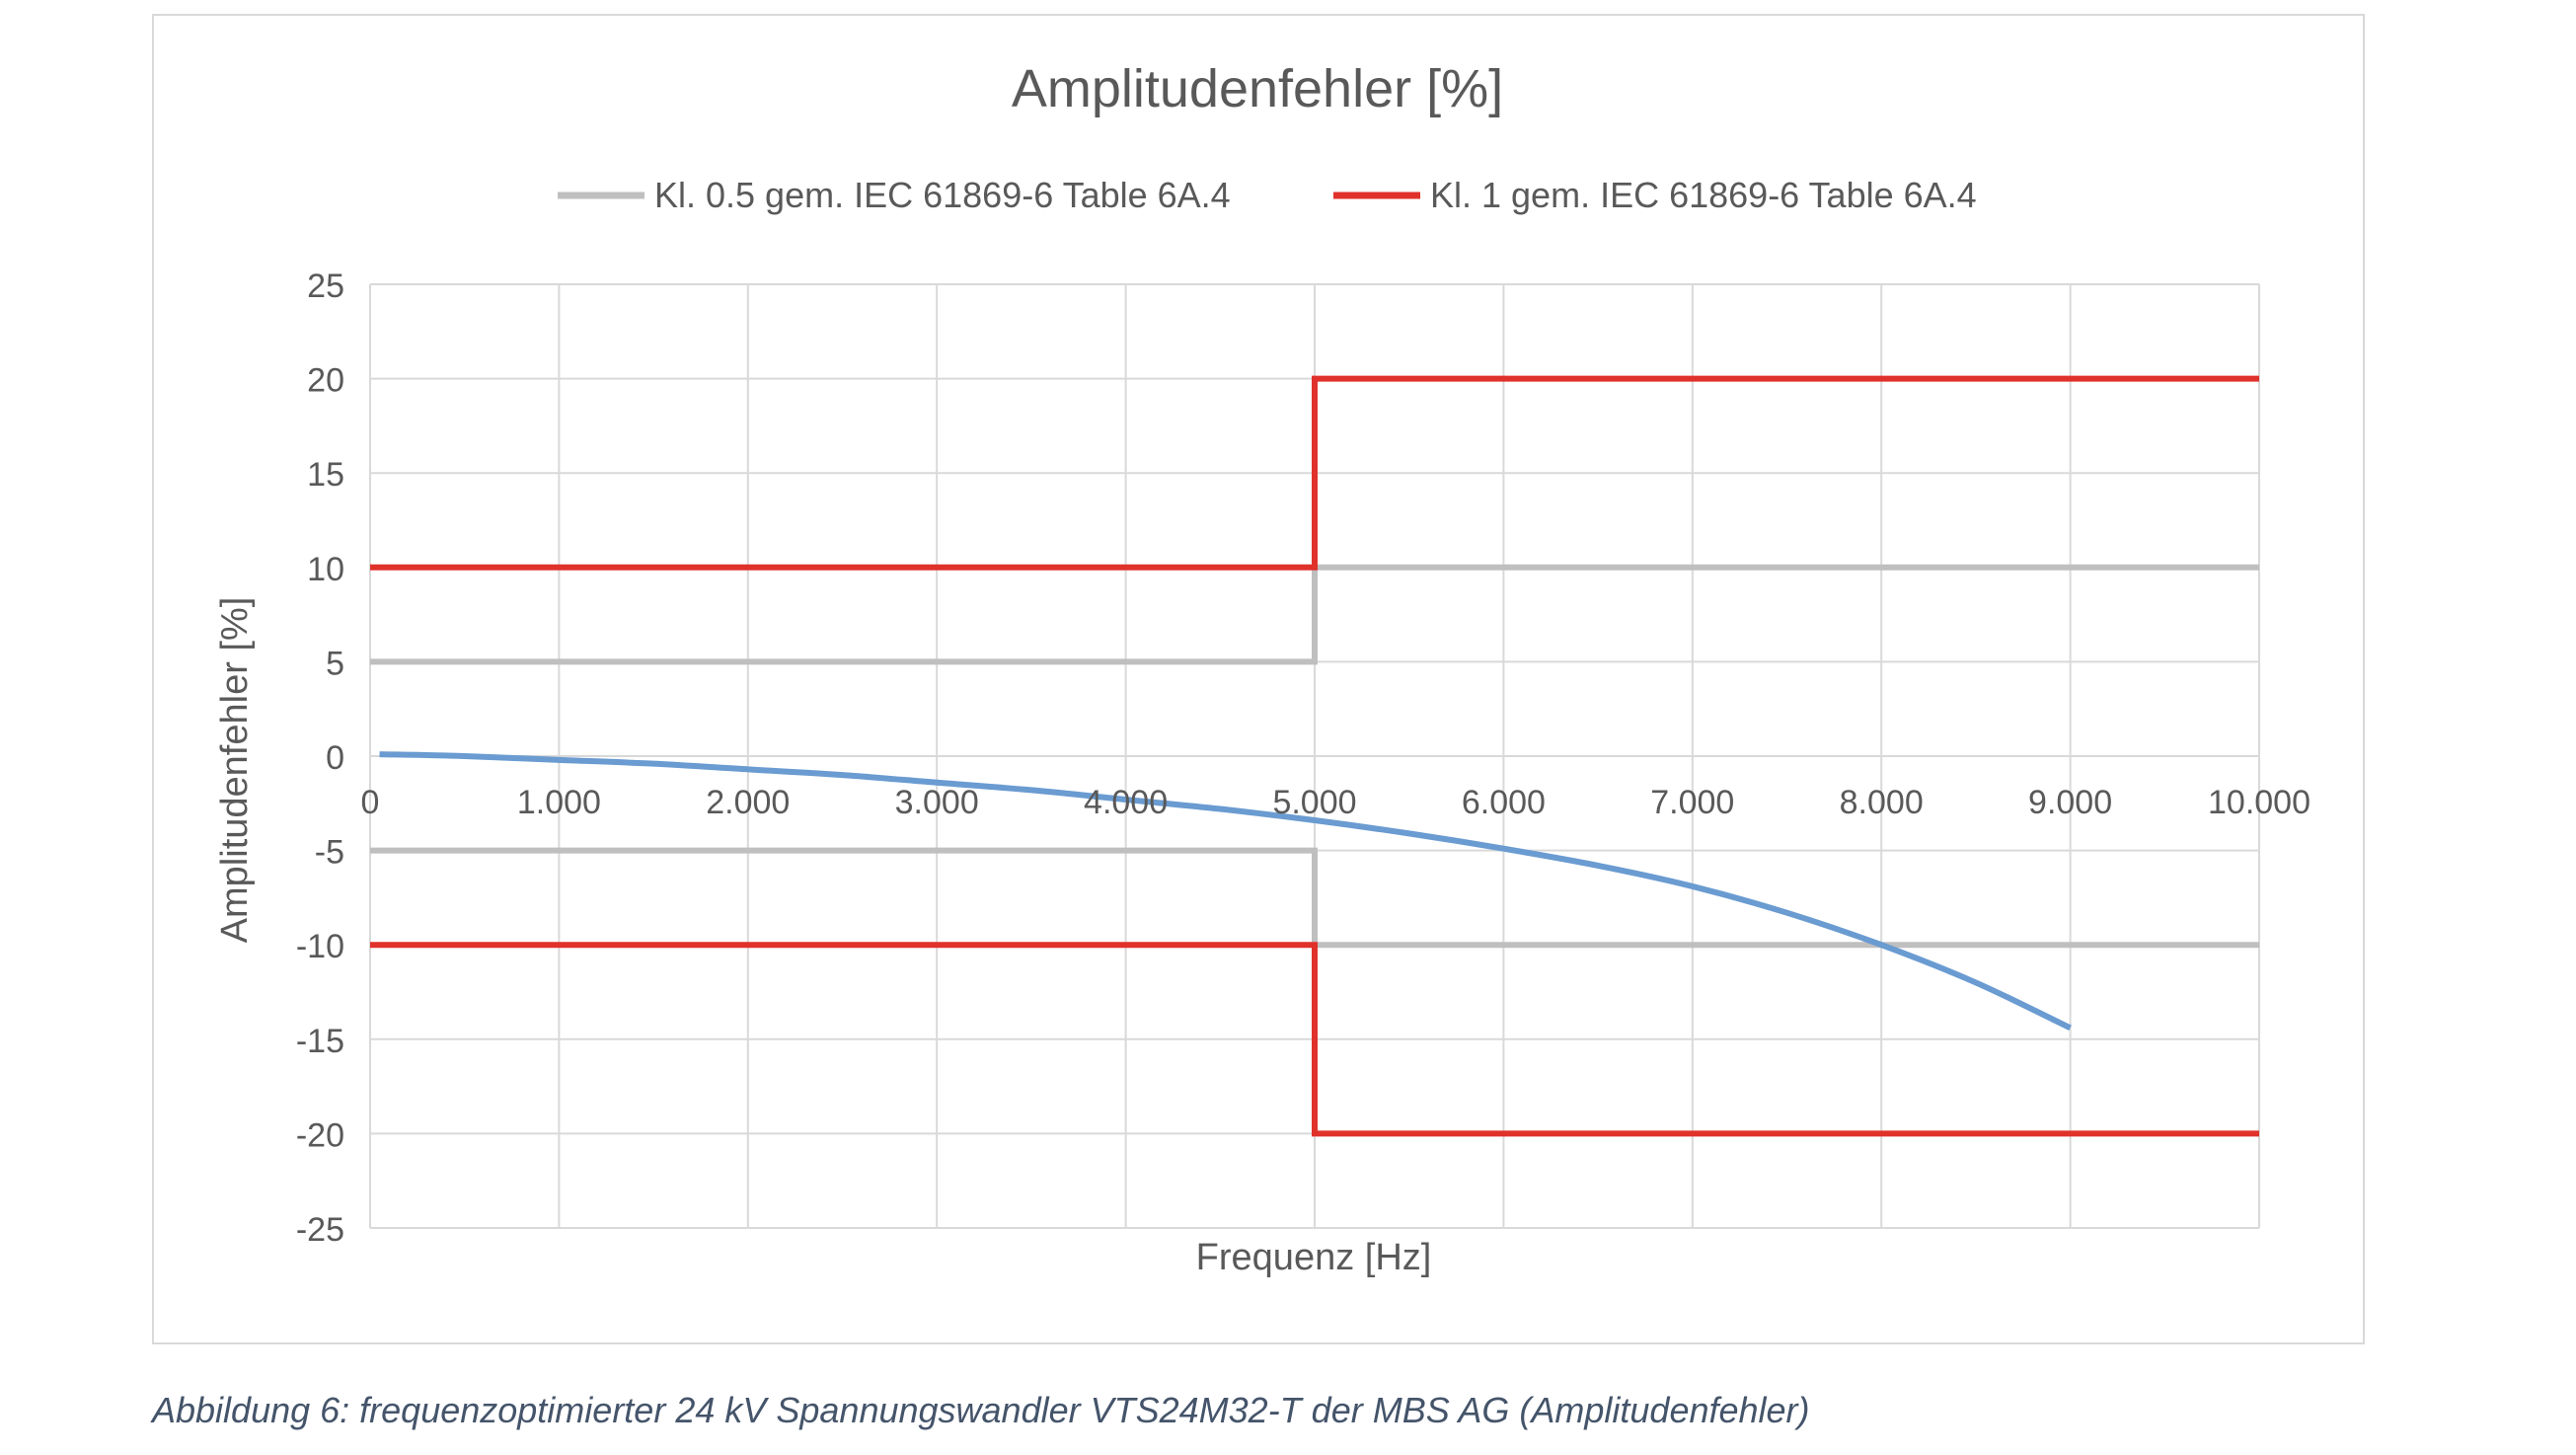  What do you see at coordinates (335, 663) in the screenshot?
I see `y-tick-label: 5` at bounding box center [335, 663].